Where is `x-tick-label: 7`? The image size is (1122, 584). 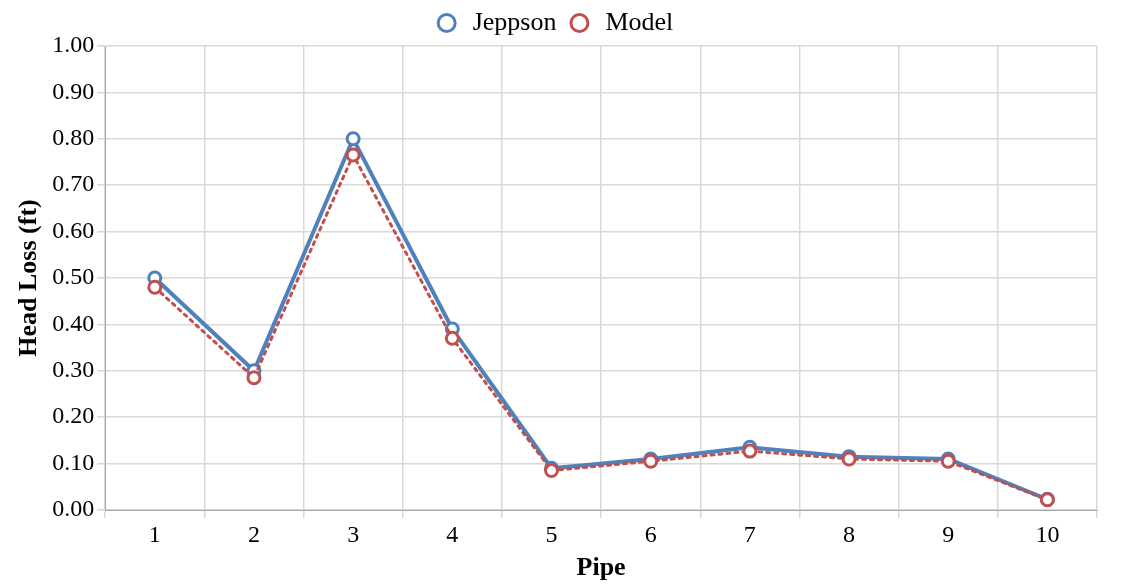
x-tick-label: 7 is located at coordinates (749, 533).